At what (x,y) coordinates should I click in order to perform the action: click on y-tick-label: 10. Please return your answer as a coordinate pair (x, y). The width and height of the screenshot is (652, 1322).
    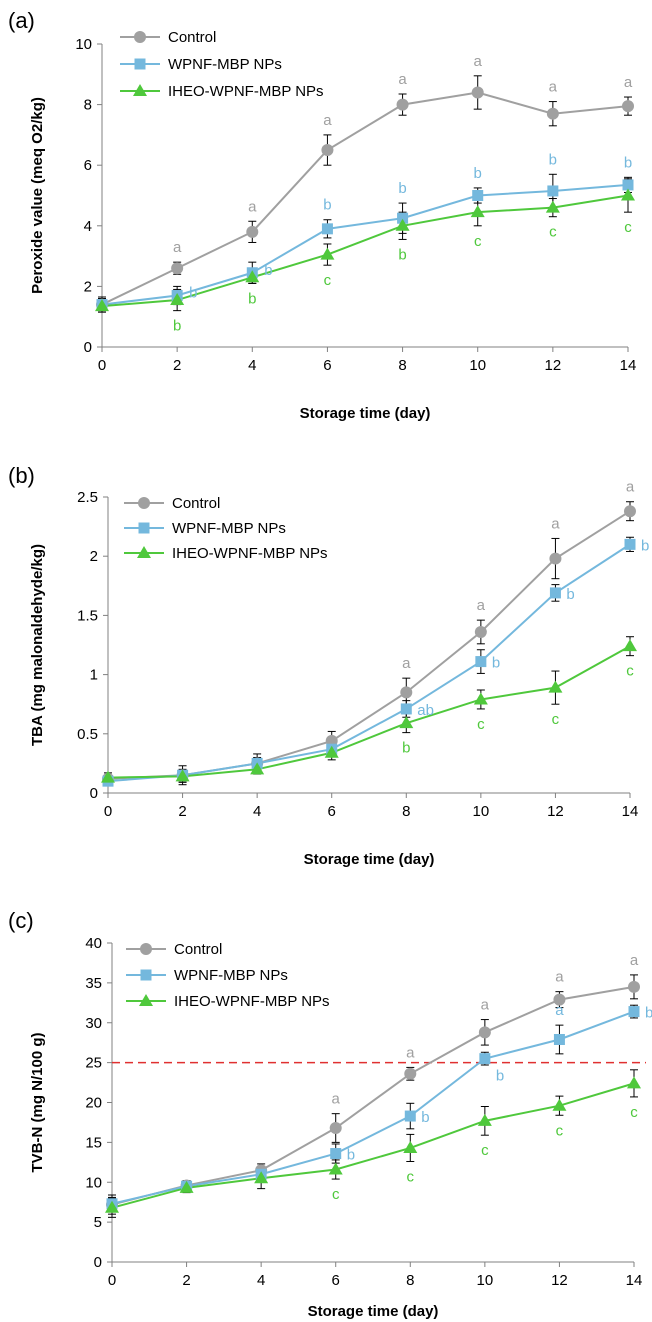
    Looking at the image, I should click on (83, 44).